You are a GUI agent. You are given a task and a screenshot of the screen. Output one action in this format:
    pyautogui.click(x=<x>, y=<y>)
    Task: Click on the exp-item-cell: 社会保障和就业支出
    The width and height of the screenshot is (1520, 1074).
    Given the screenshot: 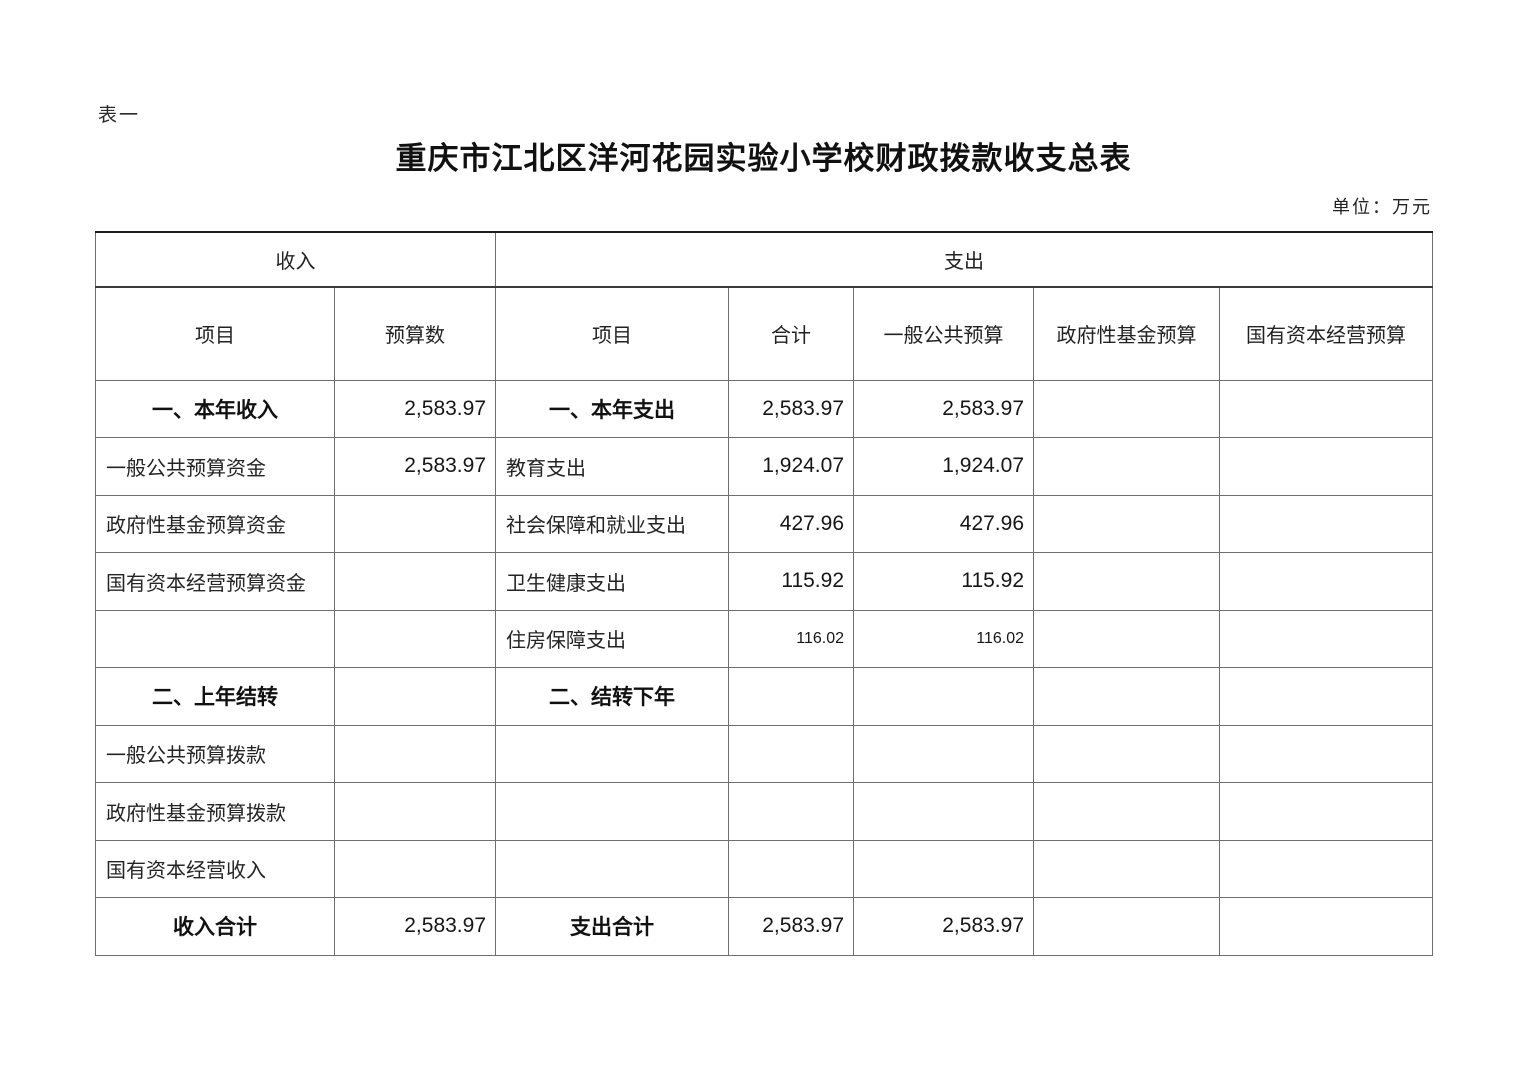 What is the action you would take?
    pyautogui.click(x=612, y=523)
    